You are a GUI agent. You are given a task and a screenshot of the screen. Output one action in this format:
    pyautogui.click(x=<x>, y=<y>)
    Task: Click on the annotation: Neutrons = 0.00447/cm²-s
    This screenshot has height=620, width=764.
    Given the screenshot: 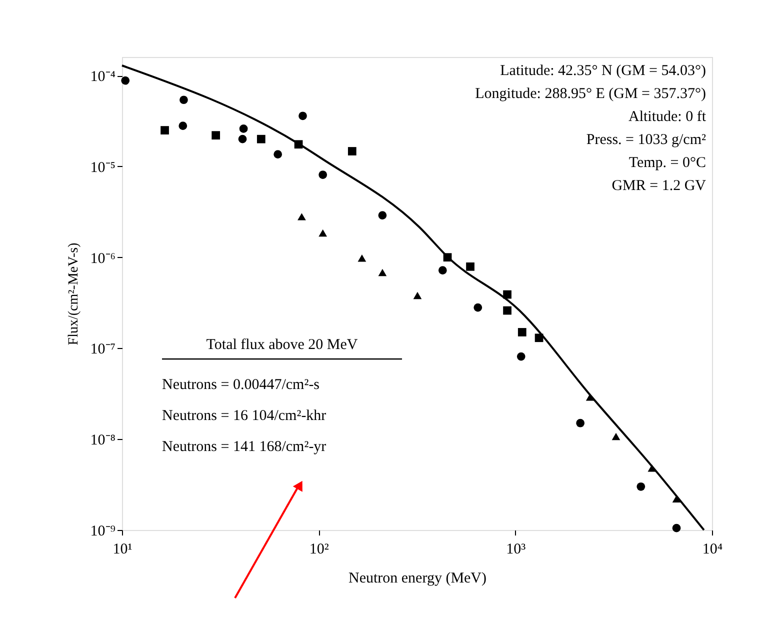 What is the action you would take?
    pyautogui.click(x=241, y=385)
    